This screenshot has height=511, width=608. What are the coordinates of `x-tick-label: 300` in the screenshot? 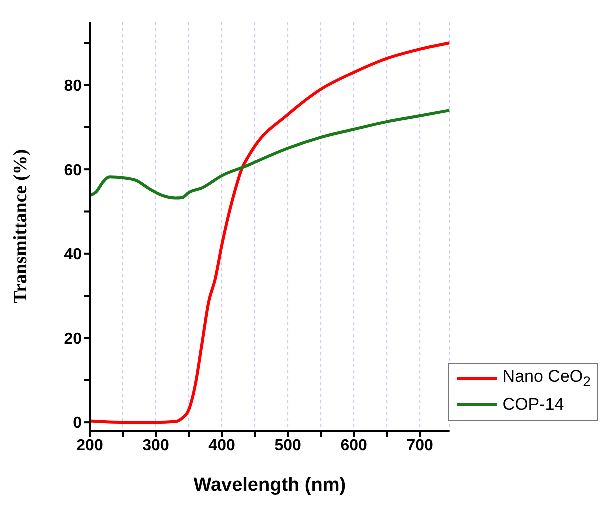 It's located at (156, 445).